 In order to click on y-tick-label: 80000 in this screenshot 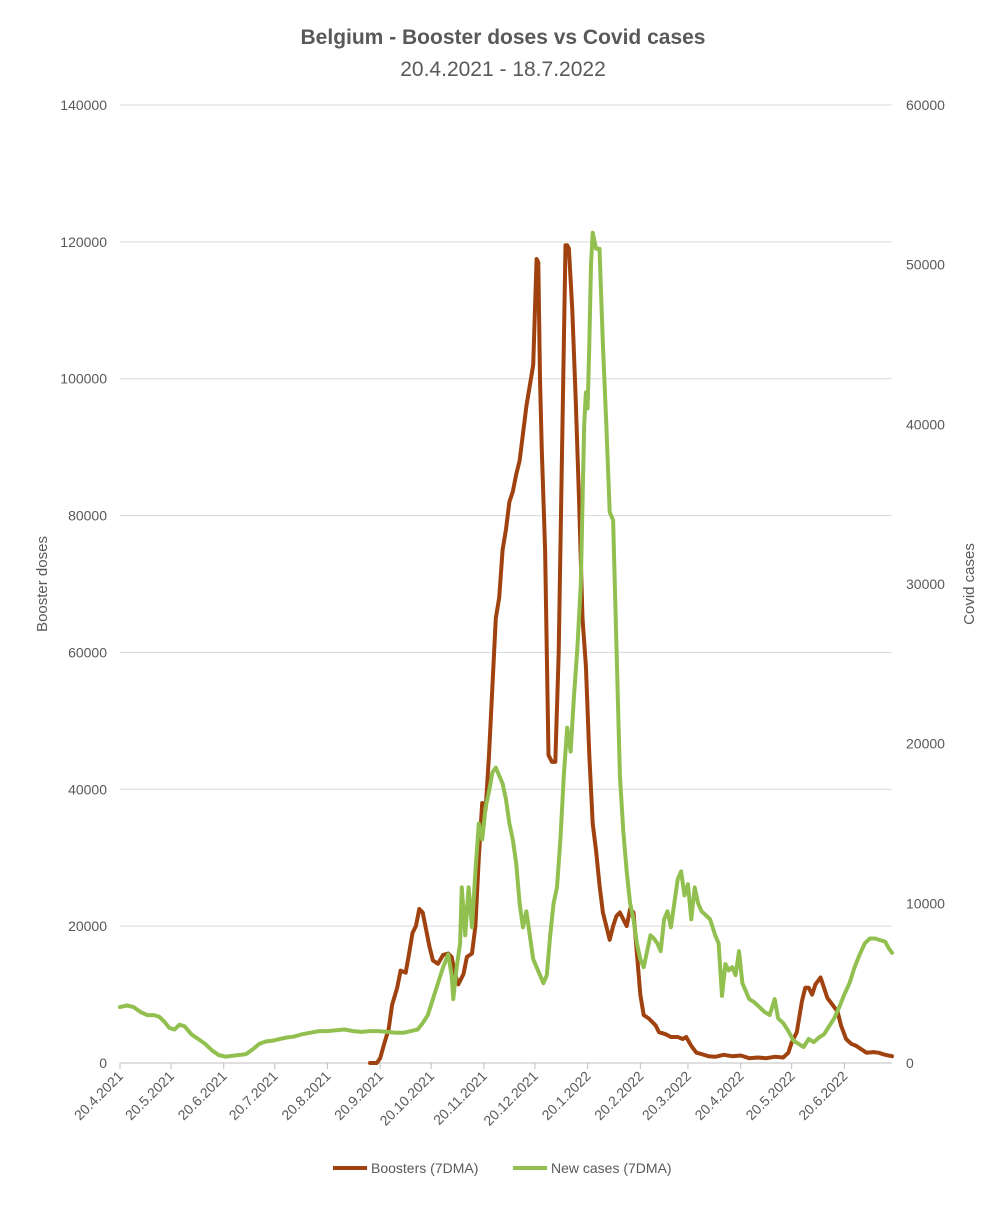, I will do `click(87, 516)`.